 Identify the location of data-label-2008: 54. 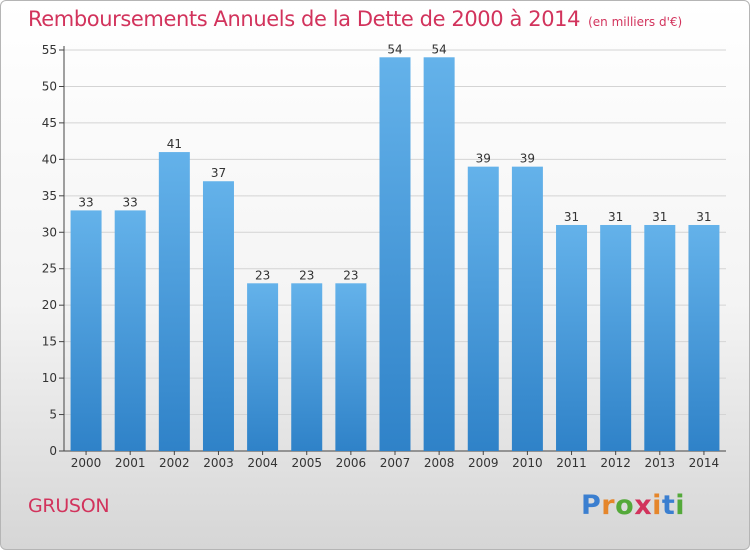
(438, 49).